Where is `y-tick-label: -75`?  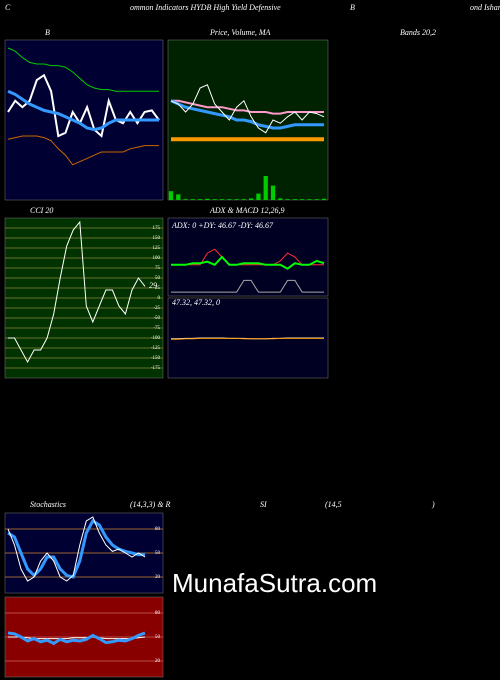
y-tick-label: -75 is located at coordinates (156, 328).